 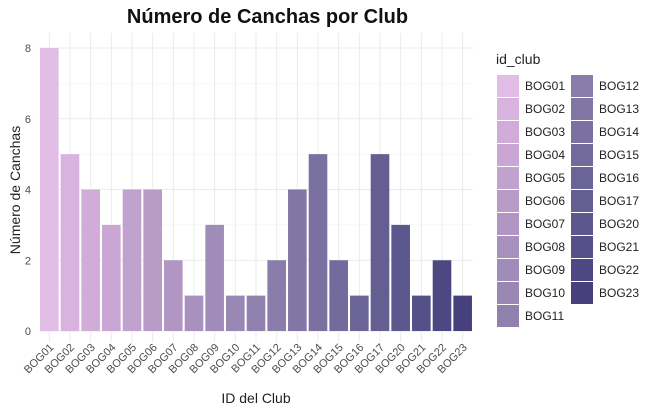 I want to click on legend-title: id_club, so click(x=518, y=59).